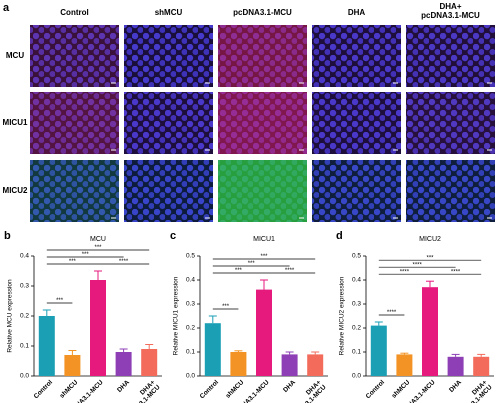 This screenshot has height=403, width=500. What do you see at coordinates (173, 236) in the screenshot?
I see `panel-label: c` at bounding box center [173, 236].